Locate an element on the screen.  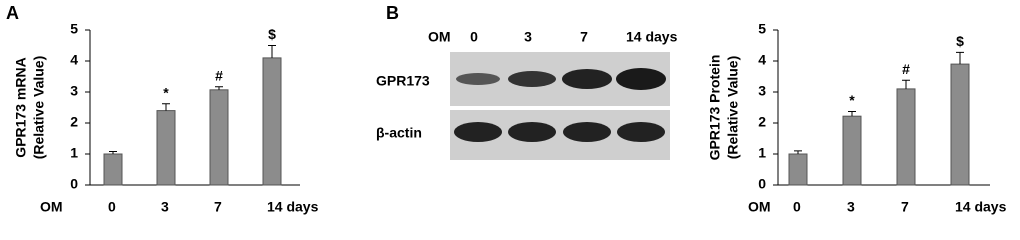
blot-header: 3 is located at coordinates (528, 37).